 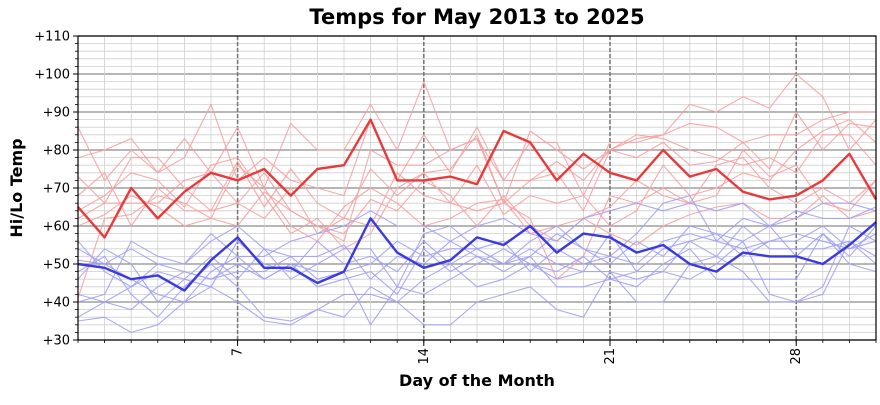 I want to click on x-axis-label: Day of the Month, so click(x=477, y=380).